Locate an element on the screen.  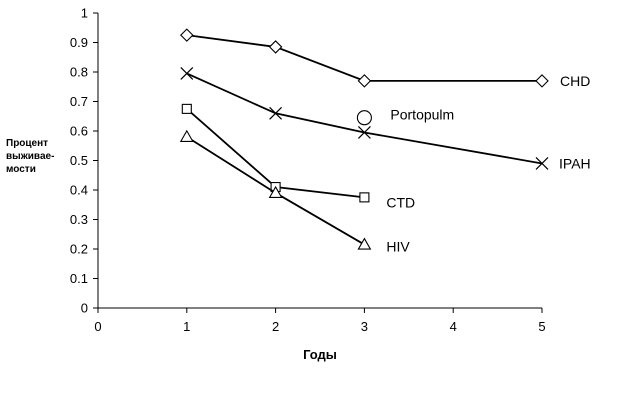
ipah-series-label: IPAH is located at coordinates (575, 163).